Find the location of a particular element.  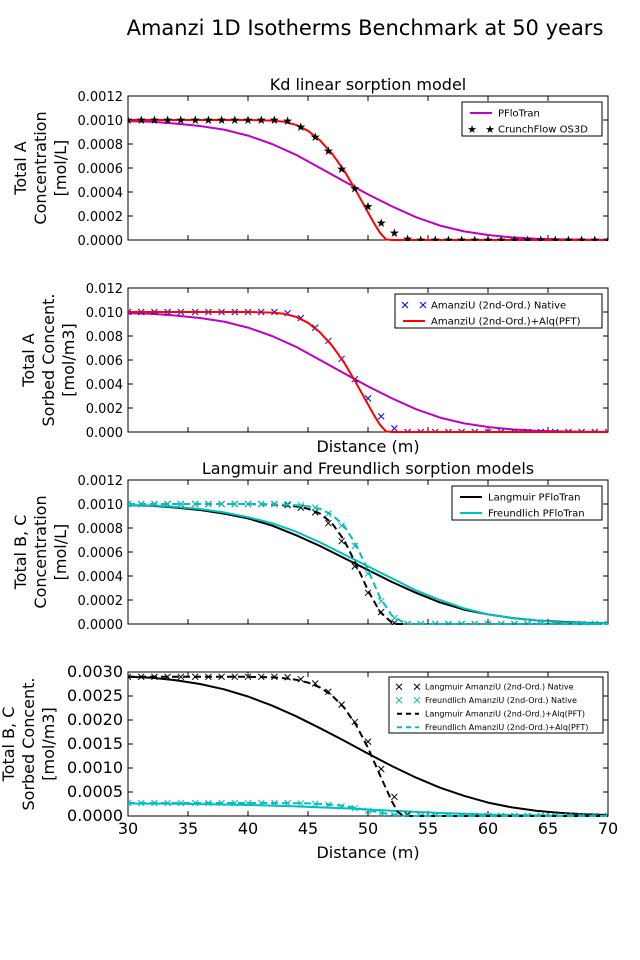

y-tick-label: 0.0002 is located at coordinates (101, 217).